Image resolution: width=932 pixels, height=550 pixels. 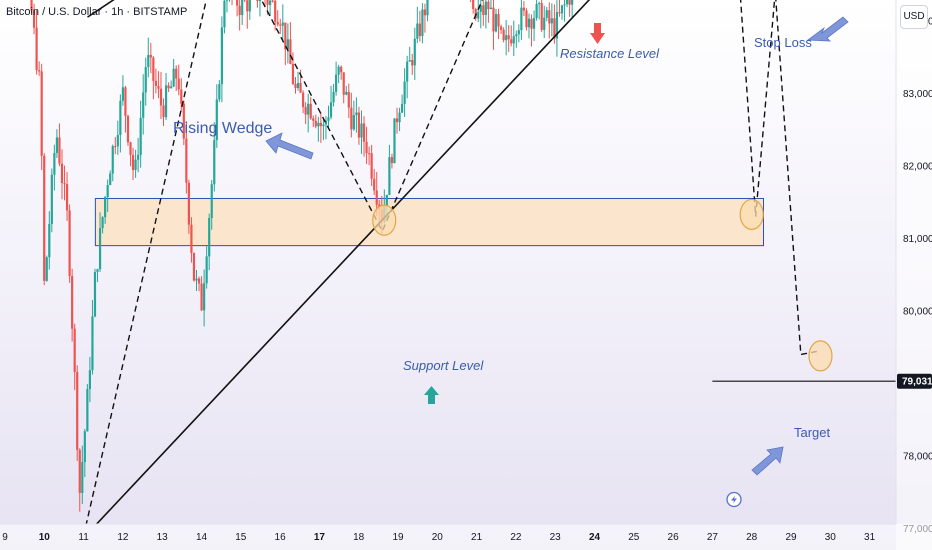 What do you see at coordinates (123, 537) in the screenshot?
I see `date-tick-label: 12` at bounding box center [123, 537].